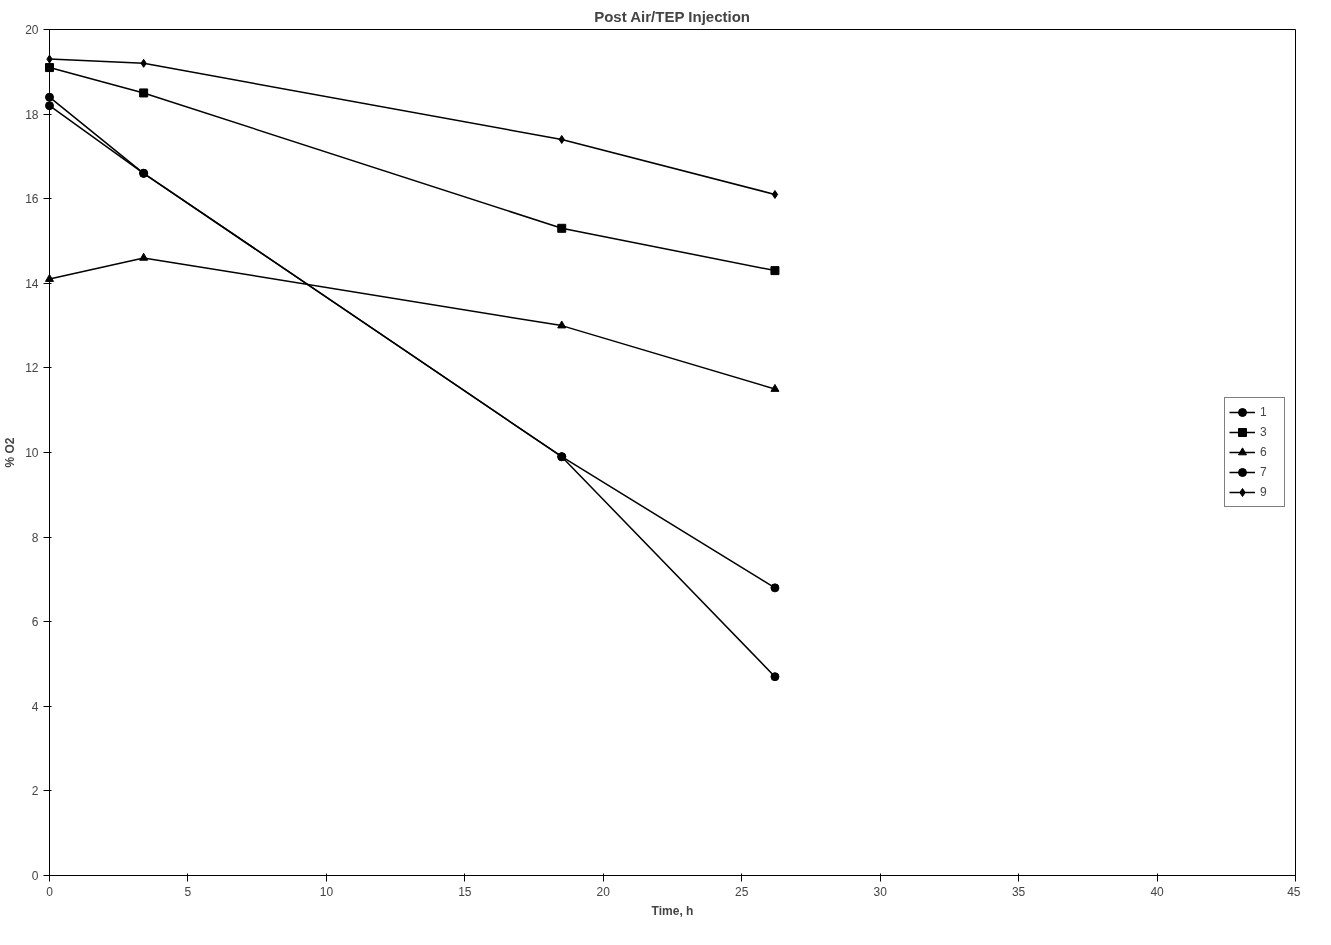 This screenshot has width=1331, height=945. What do you see at coordinates (32, 114) in the screenshot?
I see `y-tick-label: 18` at bounding box center [32, 114].